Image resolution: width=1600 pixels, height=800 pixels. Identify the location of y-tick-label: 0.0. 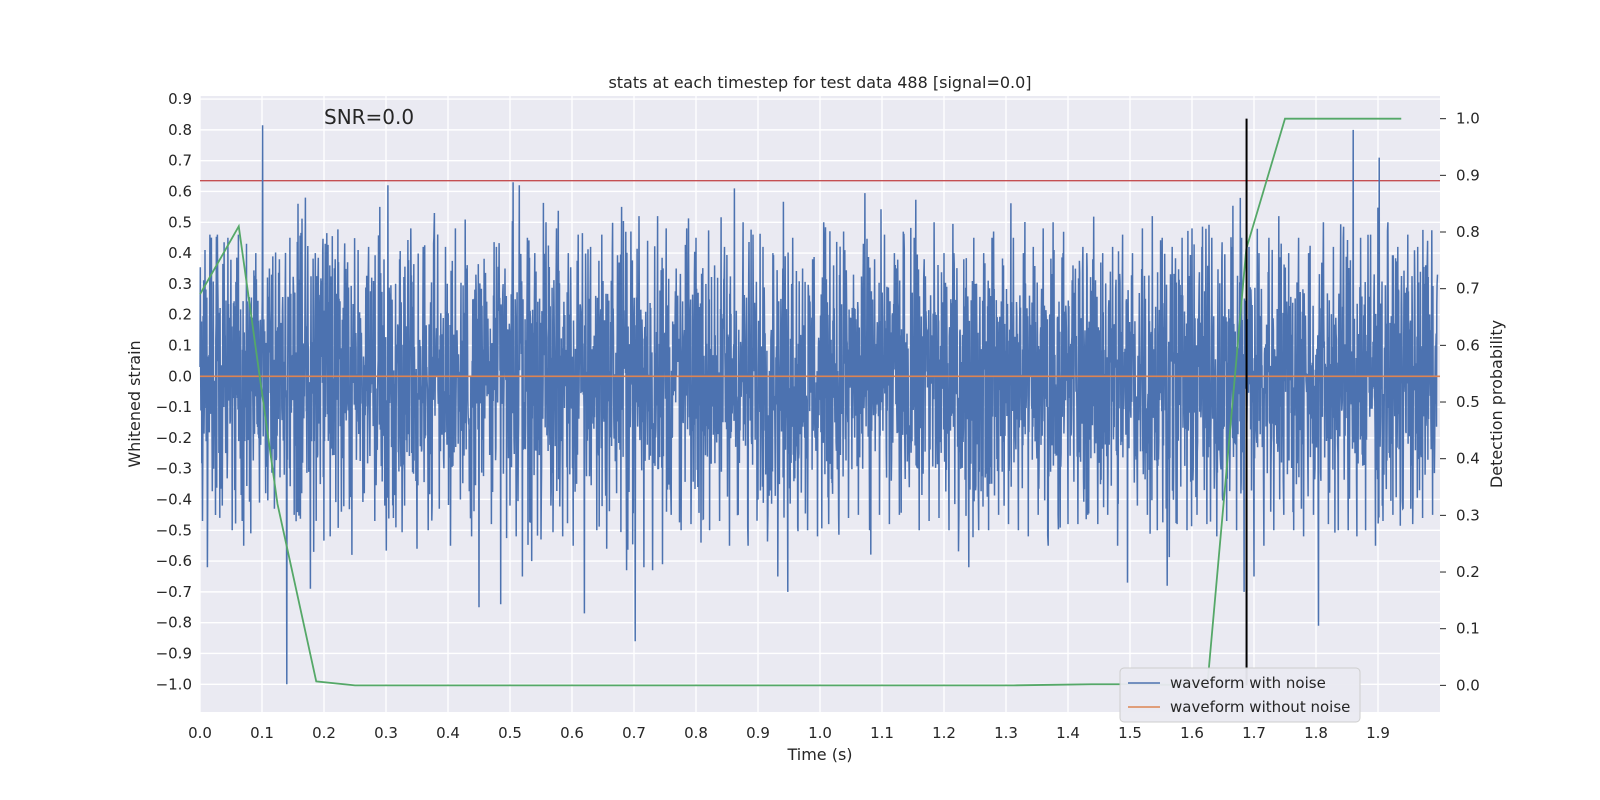
(180, 376).